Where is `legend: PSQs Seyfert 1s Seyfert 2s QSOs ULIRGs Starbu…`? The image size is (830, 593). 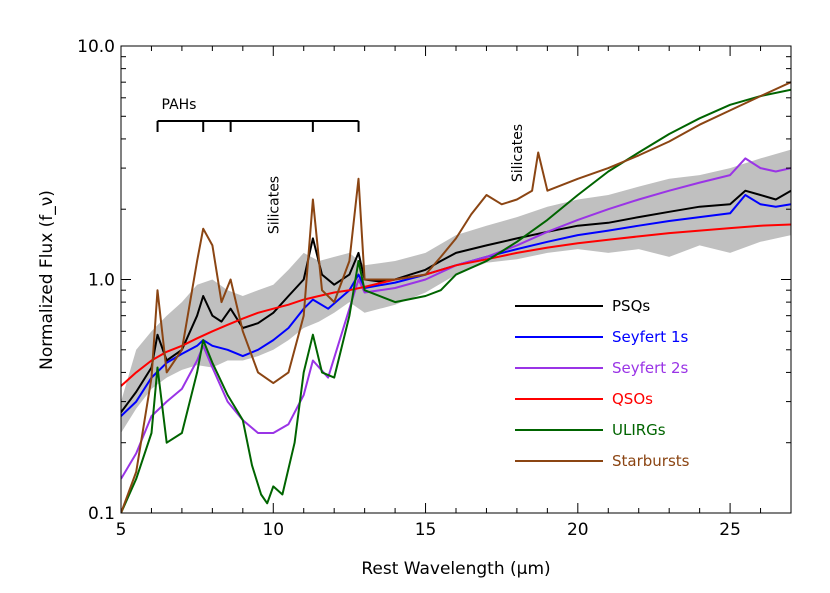
legend: PSQs Seyfert 1s Seyfert 2s QSOs ULIRGs Starbu… is located at coordinates (602, 383).